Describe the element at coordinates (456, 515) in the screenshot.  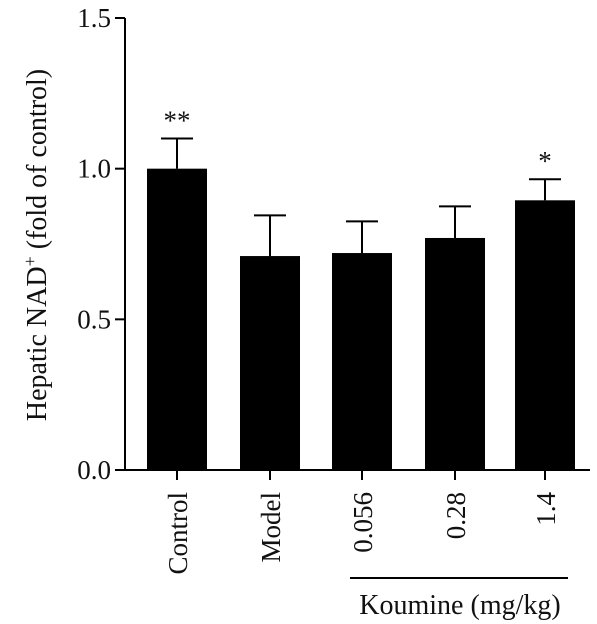
I see `x-tick-label: 0.28` at that location.